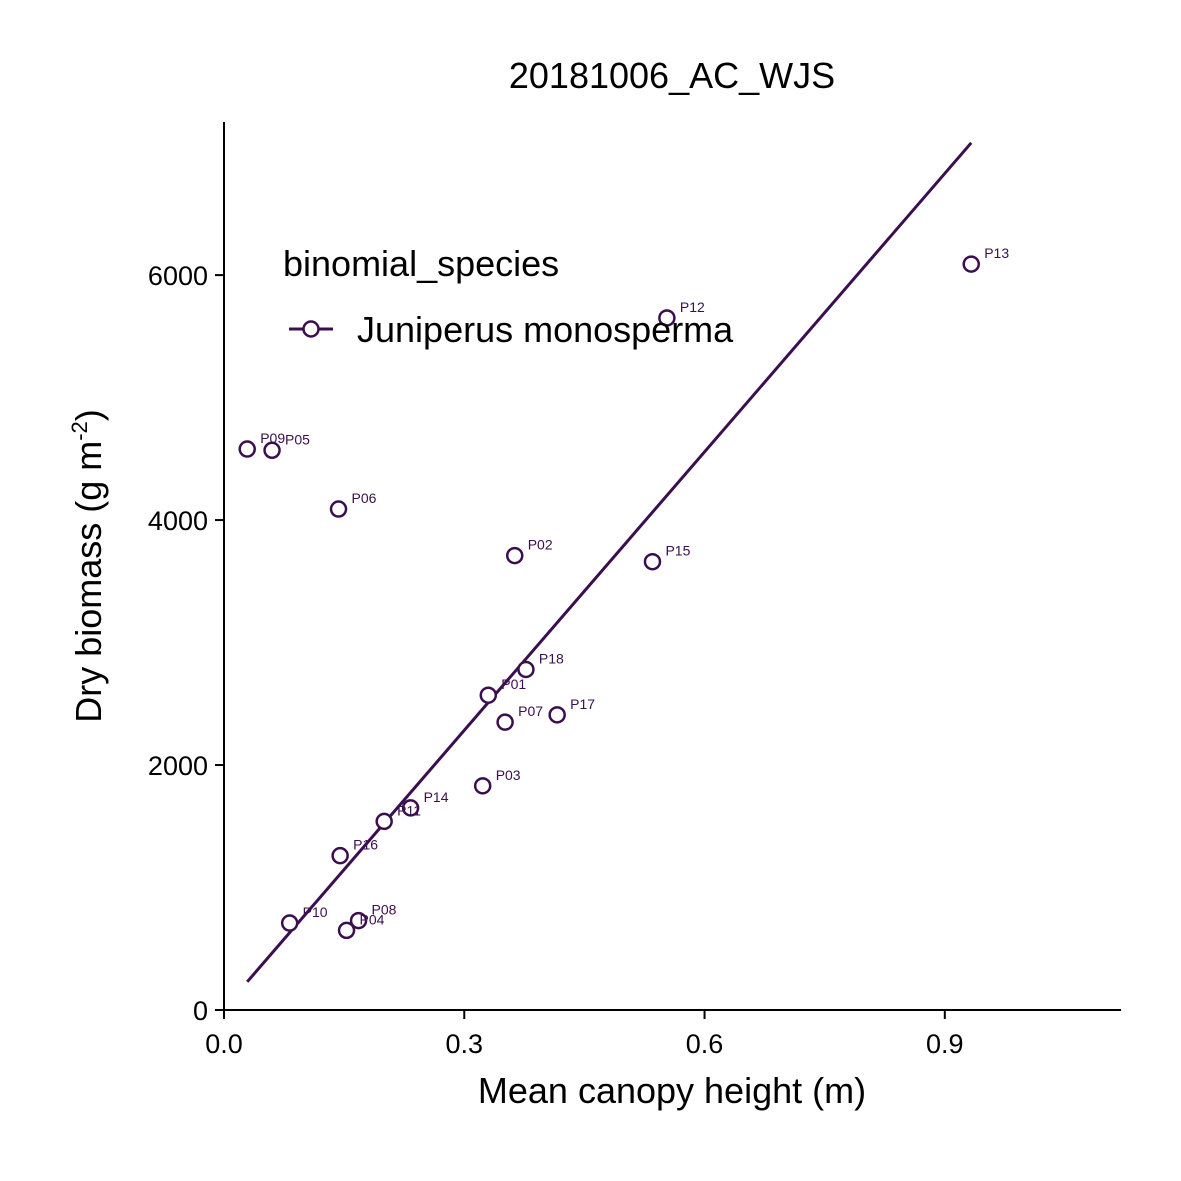 This screenshot has width=1181, height=1181. I want to click on data-point-p05, so click(272, 450).